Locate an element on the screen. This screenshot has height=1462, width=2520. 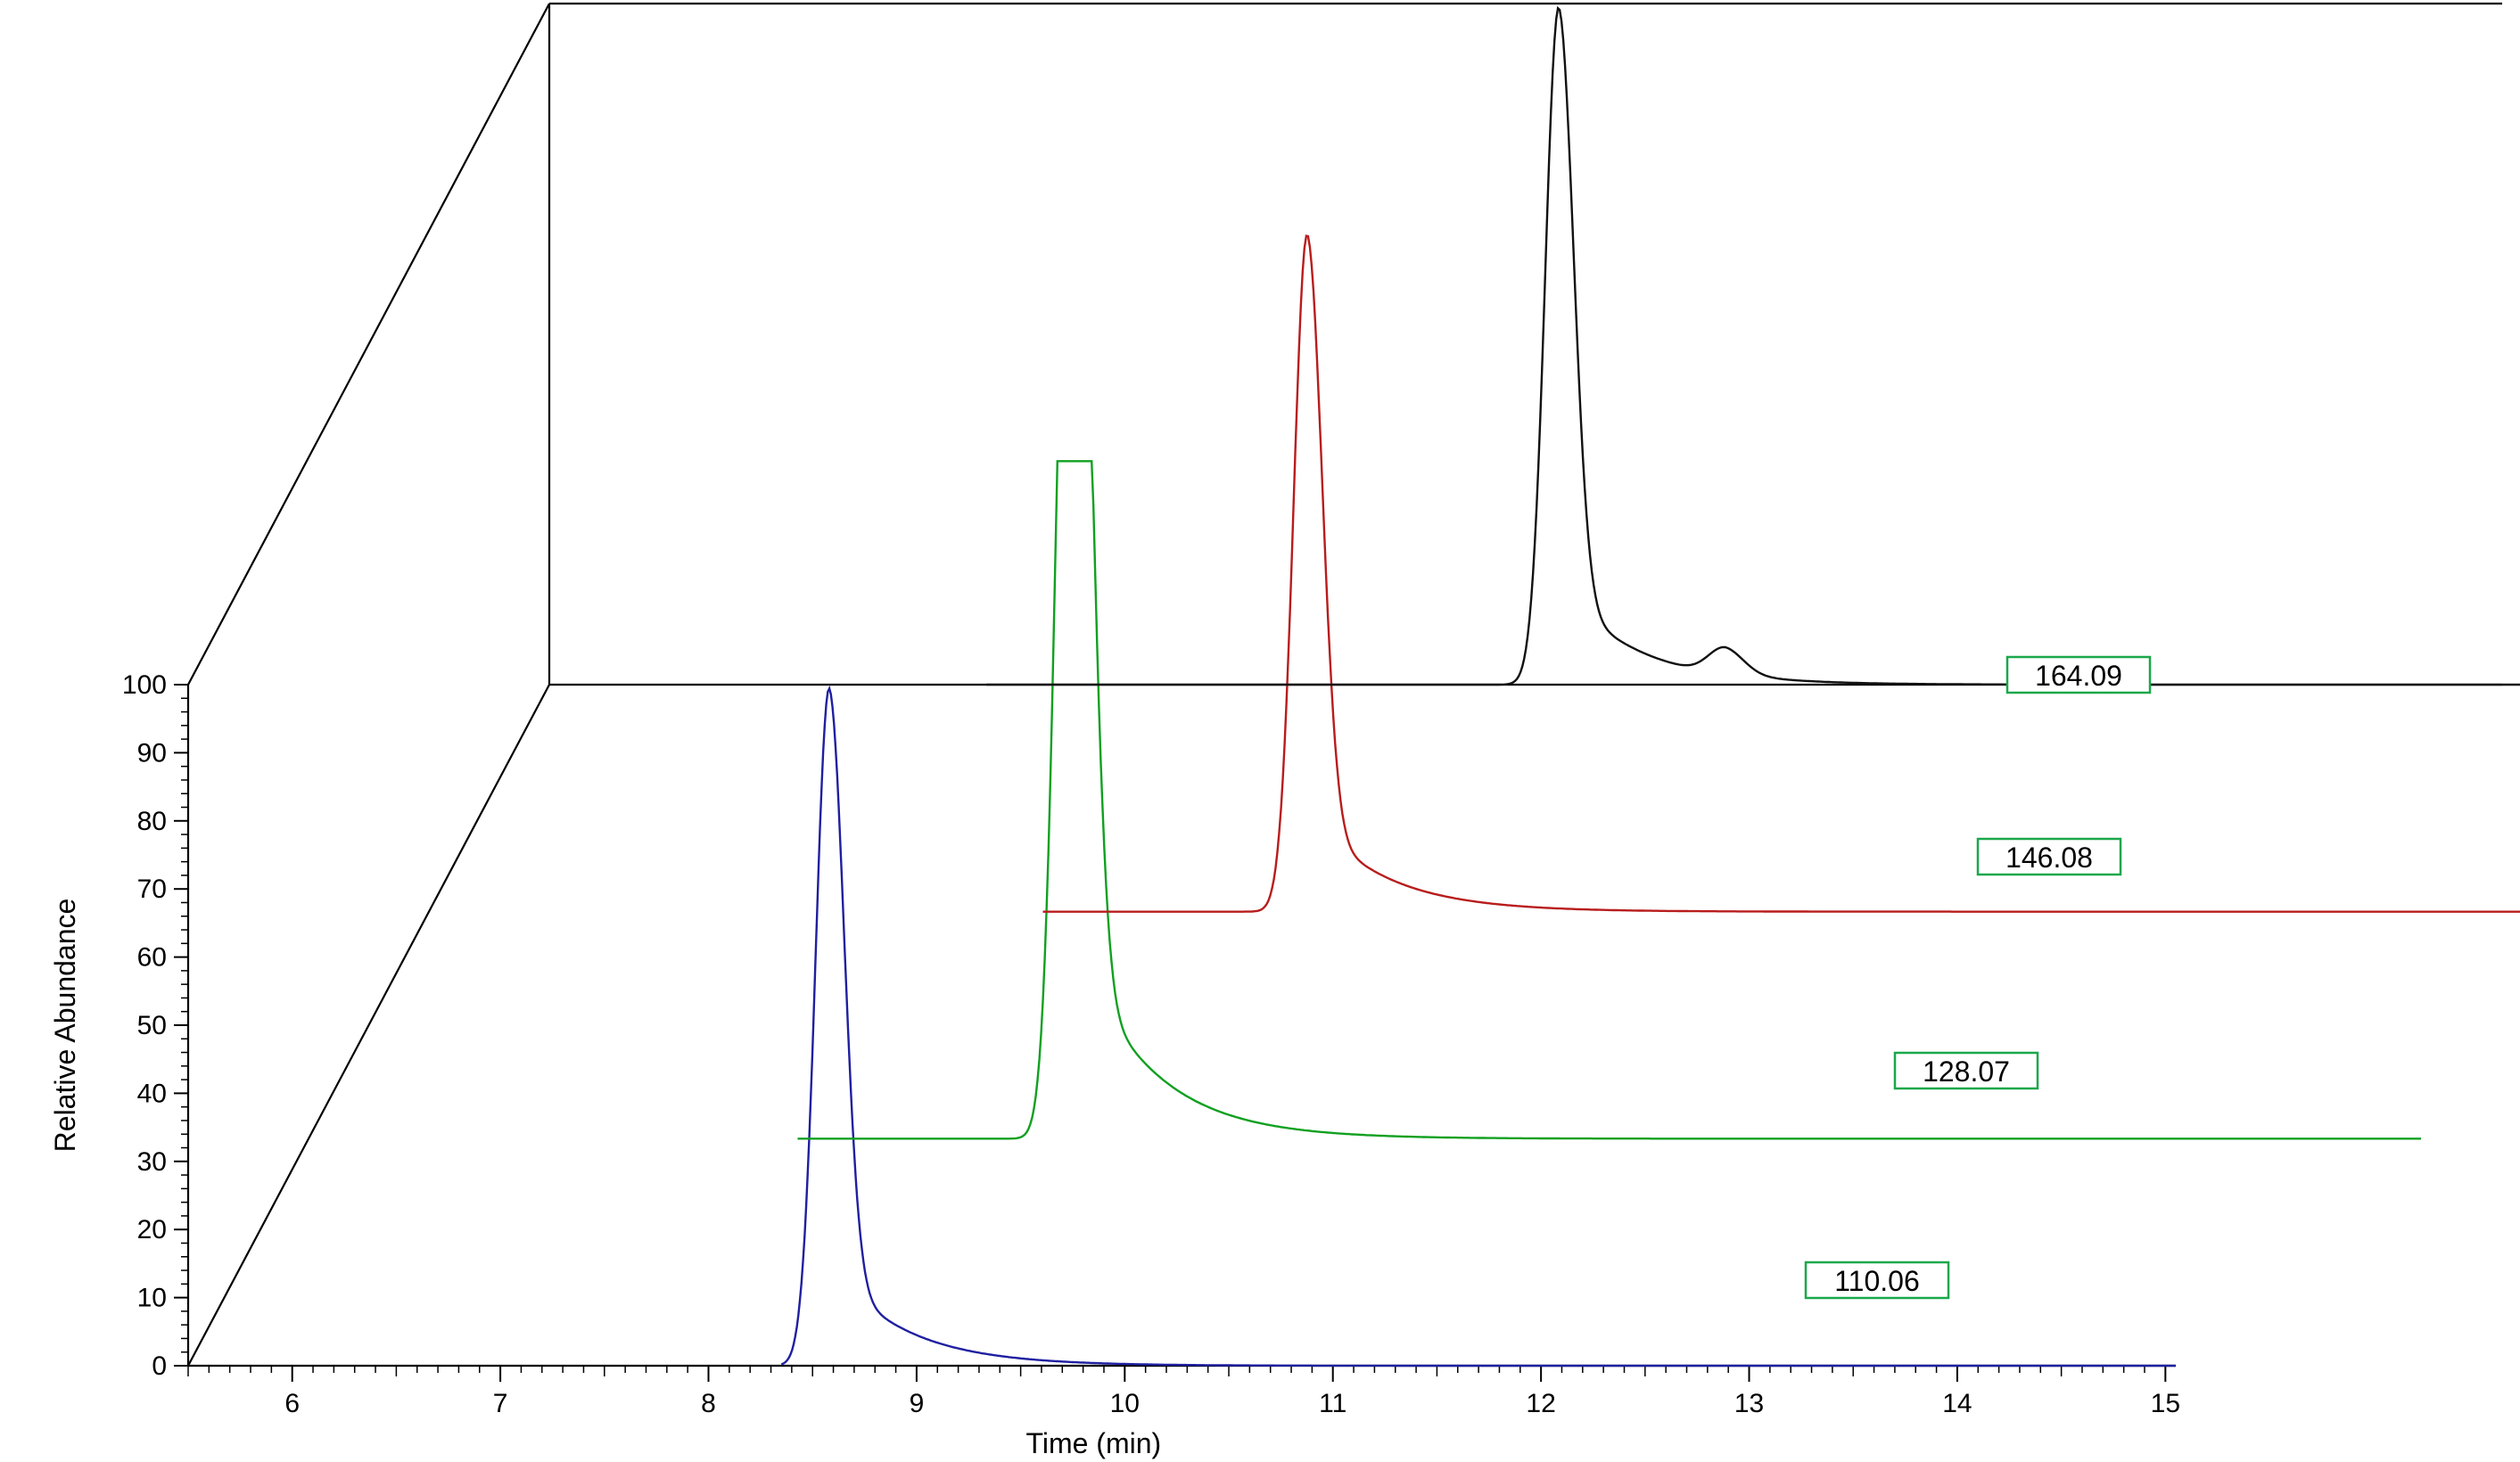
x-tick-label: 7 is located at coordinates (500, 1403).